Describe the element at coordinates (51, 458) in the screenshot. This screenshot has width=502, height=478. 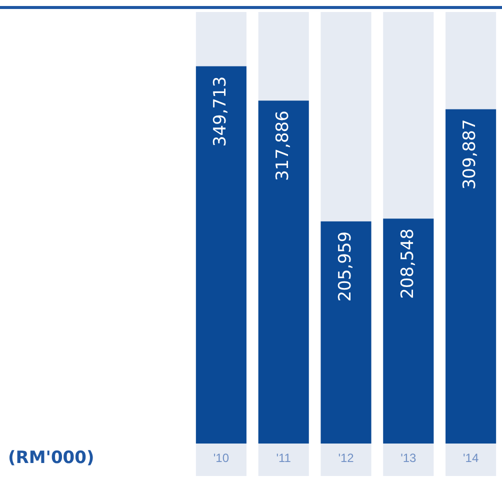
I see `text: (RM'000)` at that location.